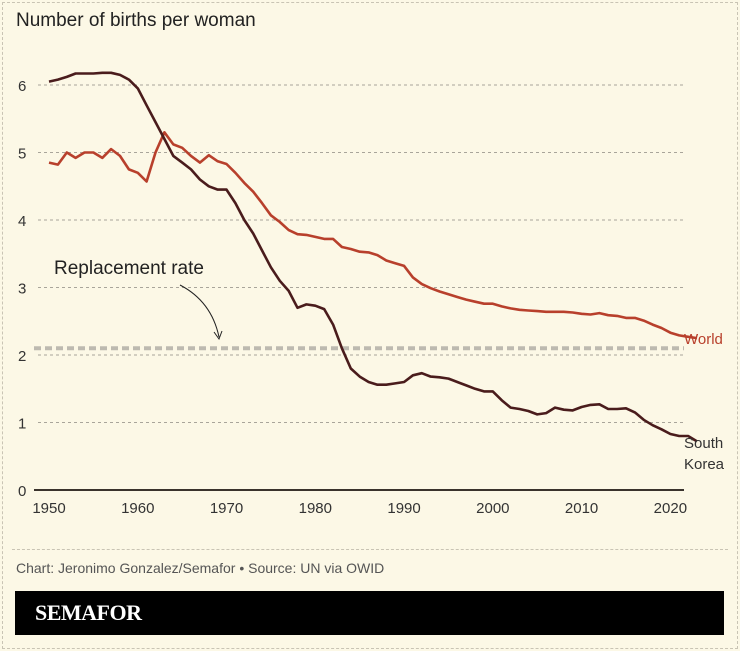 The height and width of the screenshot is (651, 740). What do you see at coordinates (129, 268) in the screenshot?
I see `replacement-rate-label: Replacement rate` at bounding box center [129, 268].